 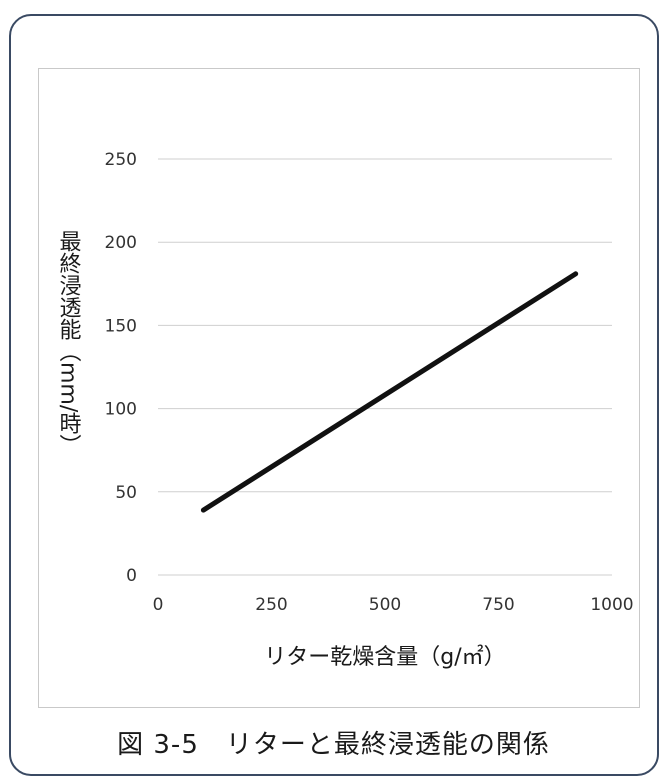 What do you see at coordinates (121, 368) in the screenshot?
I see `y-tick-labels: 0 50 100 150 200 250` at bounding box center [121, 368].